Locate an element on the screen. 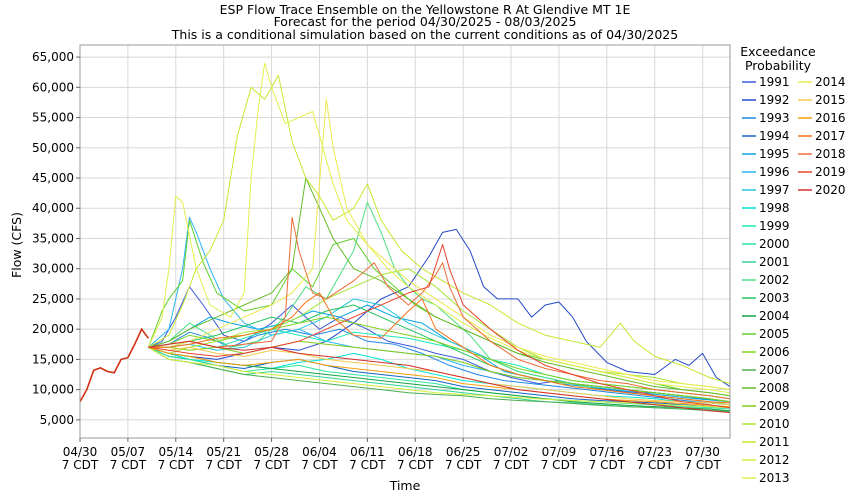 This screenshot has height=504, width=850. legend-label-2000: 2000 is located at coordinates (774, 244).